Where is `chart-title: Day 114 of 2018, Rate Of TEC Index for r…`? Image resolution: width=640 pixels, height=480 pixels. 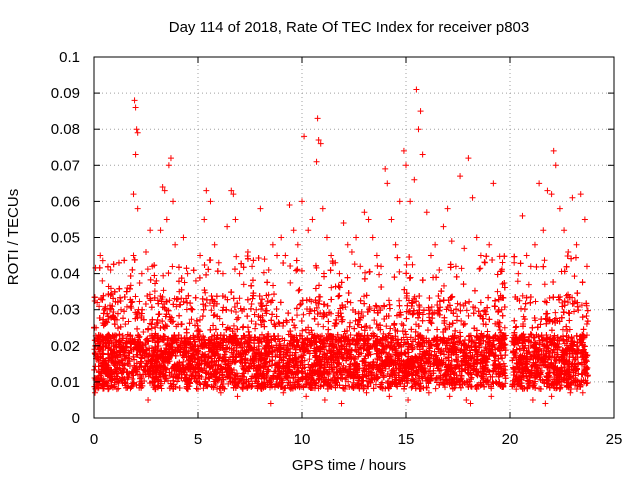 chart-title: Day 114 of 2018, Rate Of TEC Index for r… is located at coordinates (349, 27).